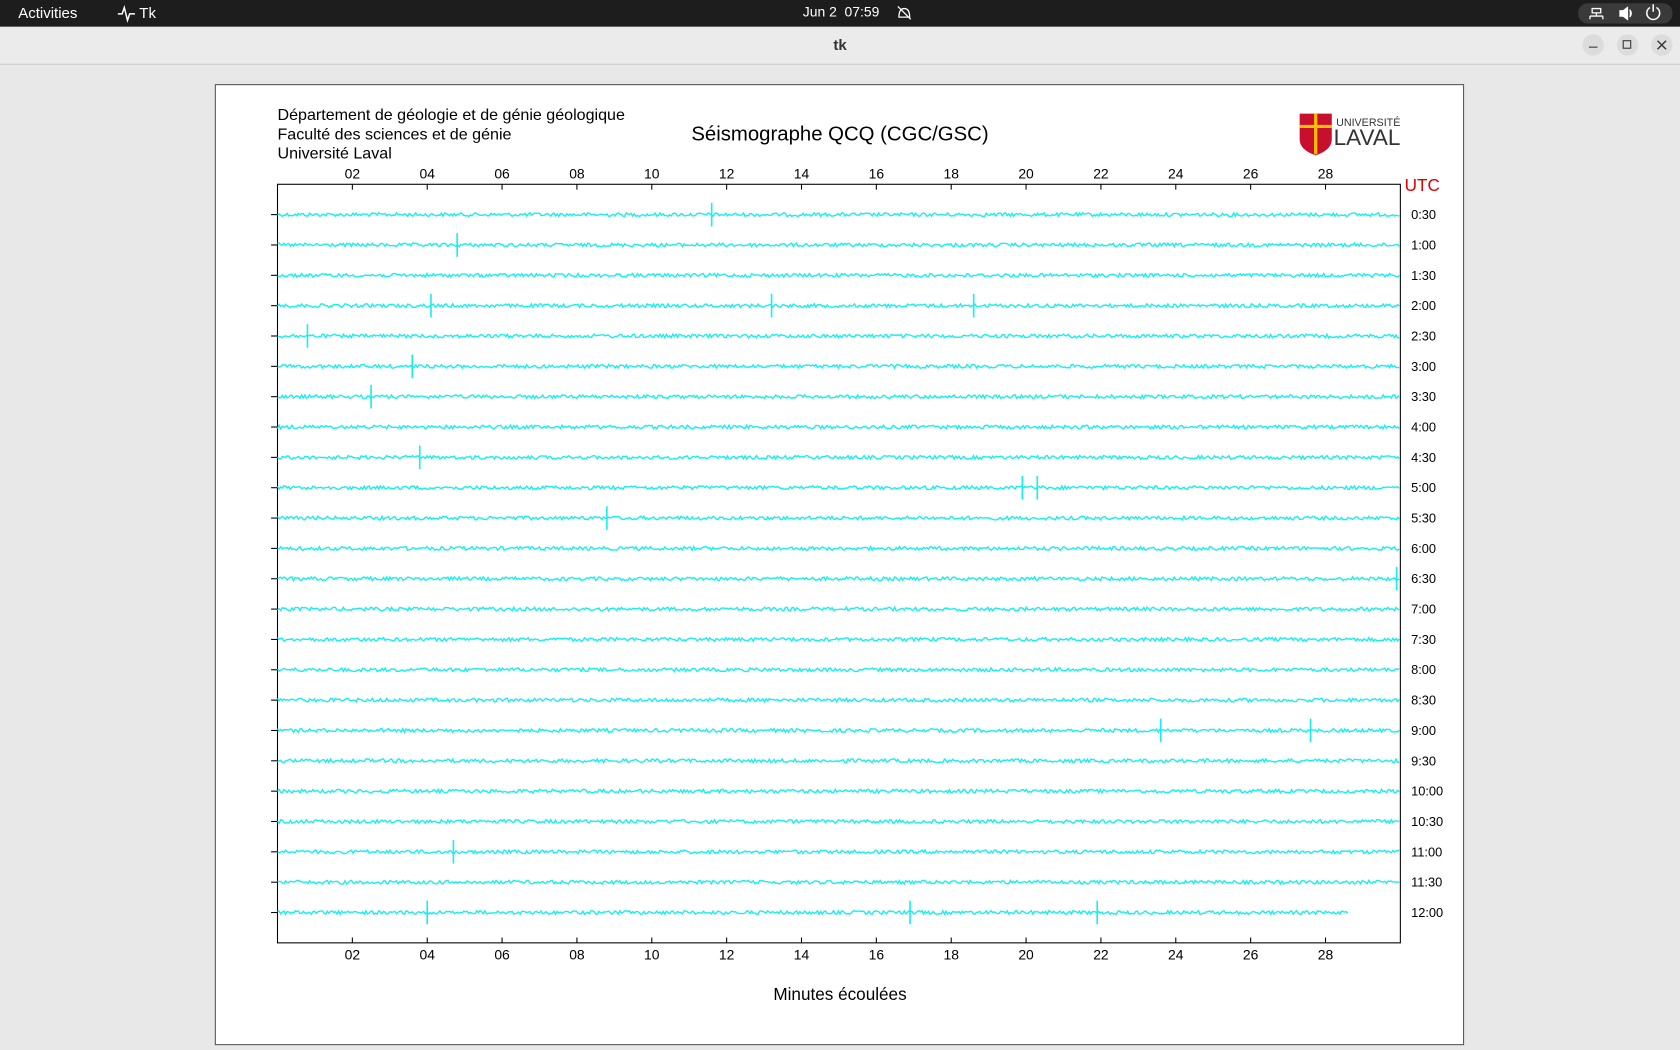  I want to click on row-label: 7:30, so click(1423, 639).